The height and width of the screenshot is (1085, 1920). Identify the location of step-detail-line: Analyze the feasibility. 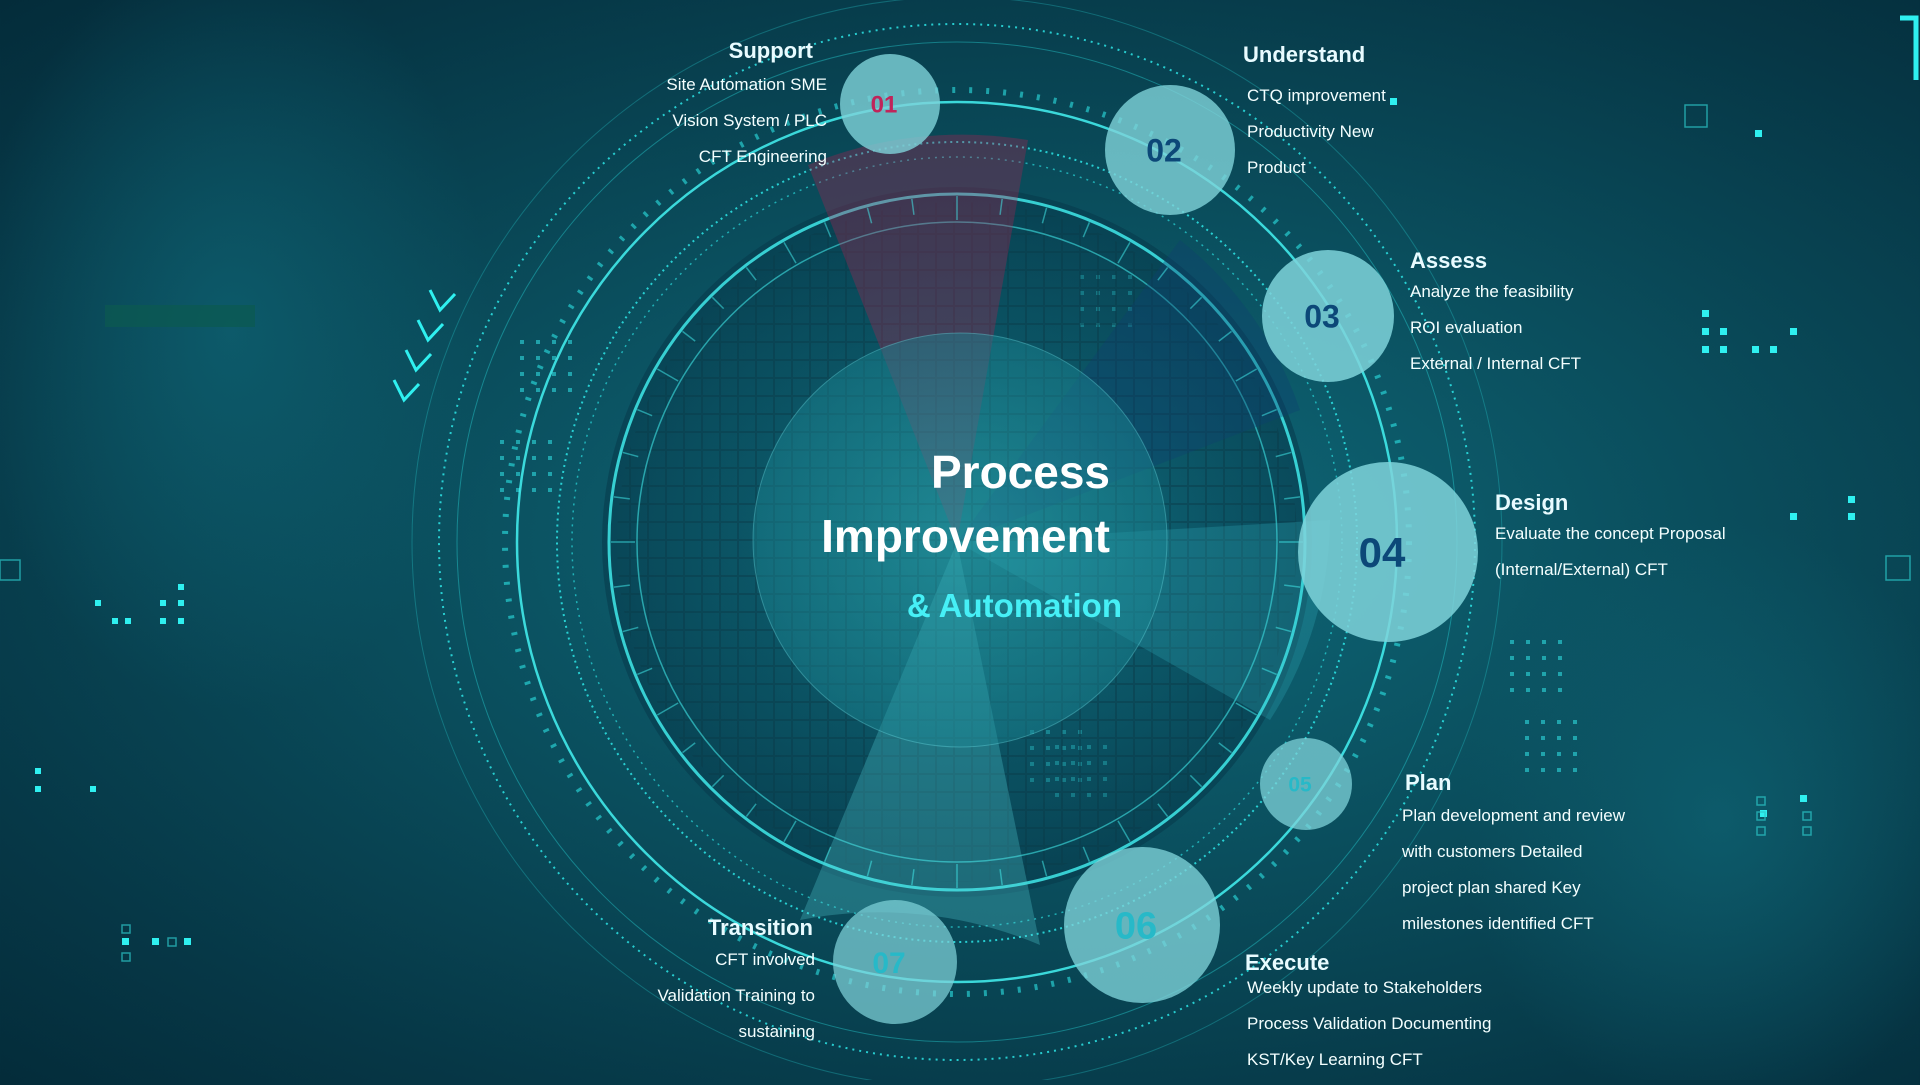
(1492, 291).